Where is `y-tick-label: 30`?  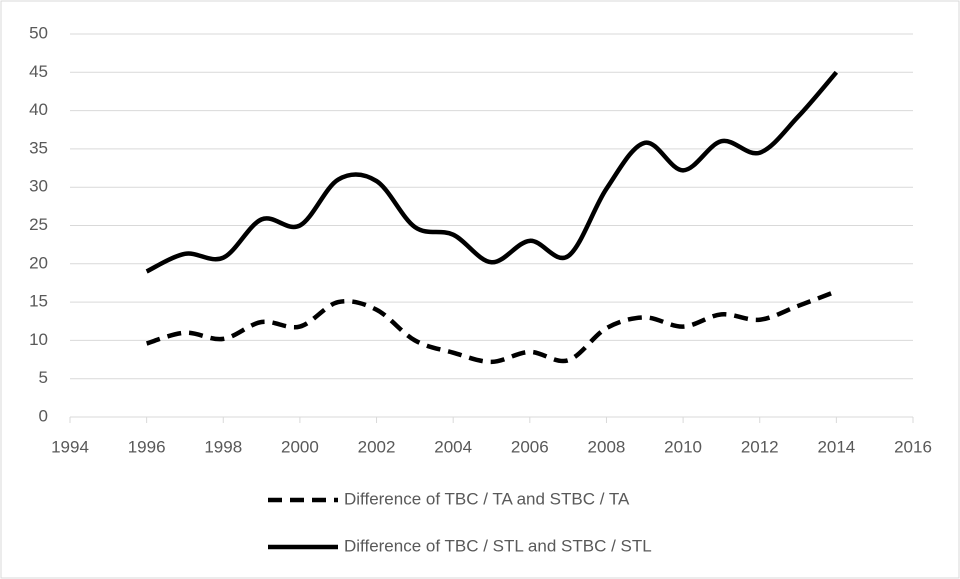
y-tick-label: 30 is located at coordinates (38, 186).